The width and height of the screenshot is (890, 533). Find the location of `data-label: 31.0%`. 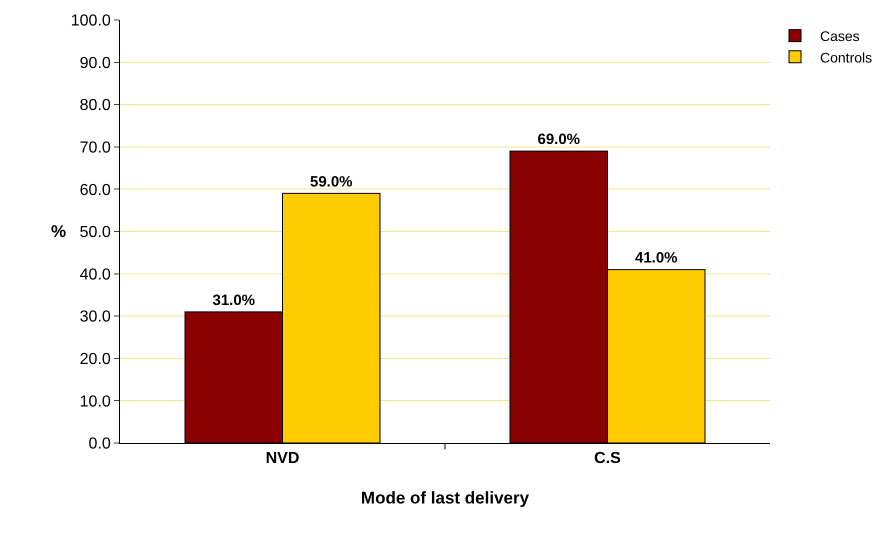

data-label: 31.0% is located at coordinates (234, 300).